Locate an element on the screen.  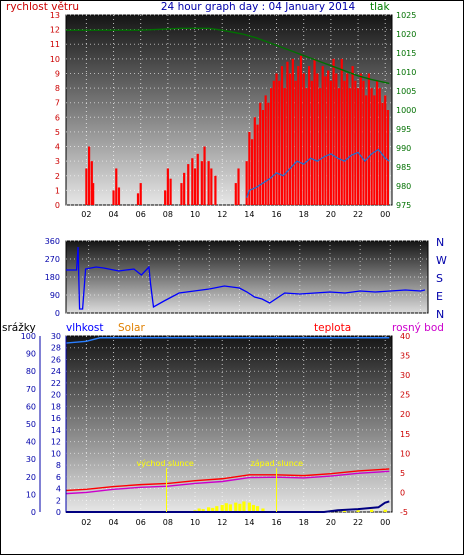
wind-speed-label: rychlost větru is located at coordinates (42, 7).